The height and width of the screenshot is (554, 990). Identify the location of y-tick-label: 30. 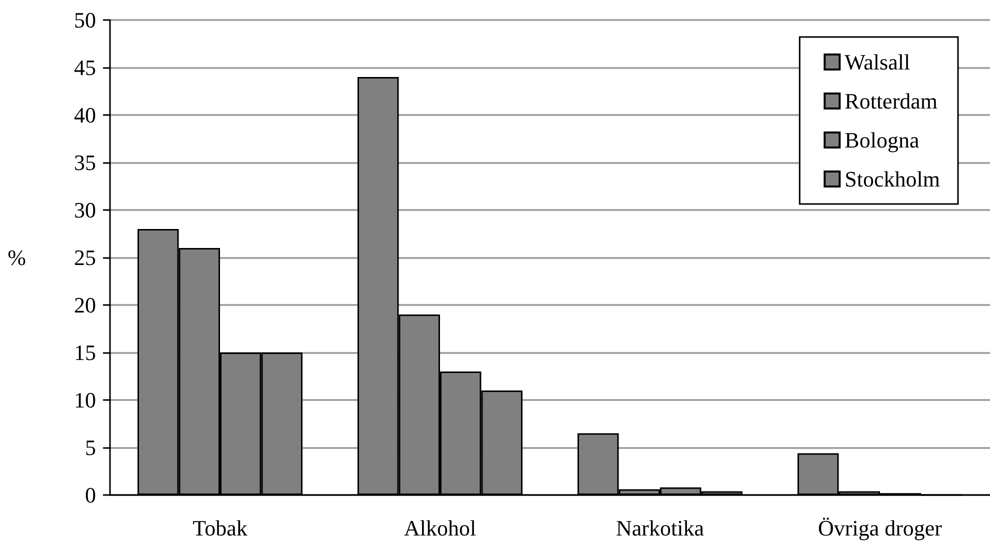
(85, 210).